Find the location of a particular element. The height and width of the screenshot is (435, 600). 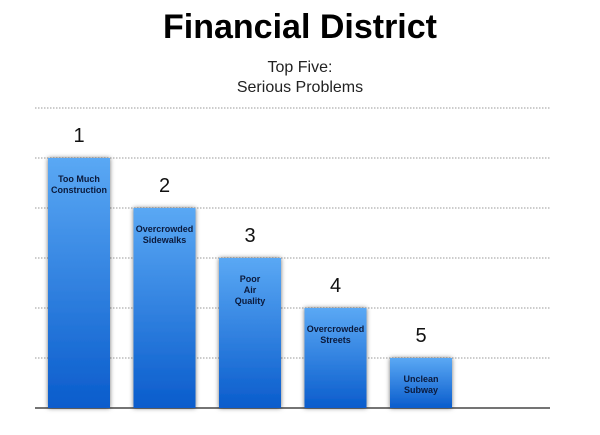

rank-label: 4 is located at coordinates (335, 286).